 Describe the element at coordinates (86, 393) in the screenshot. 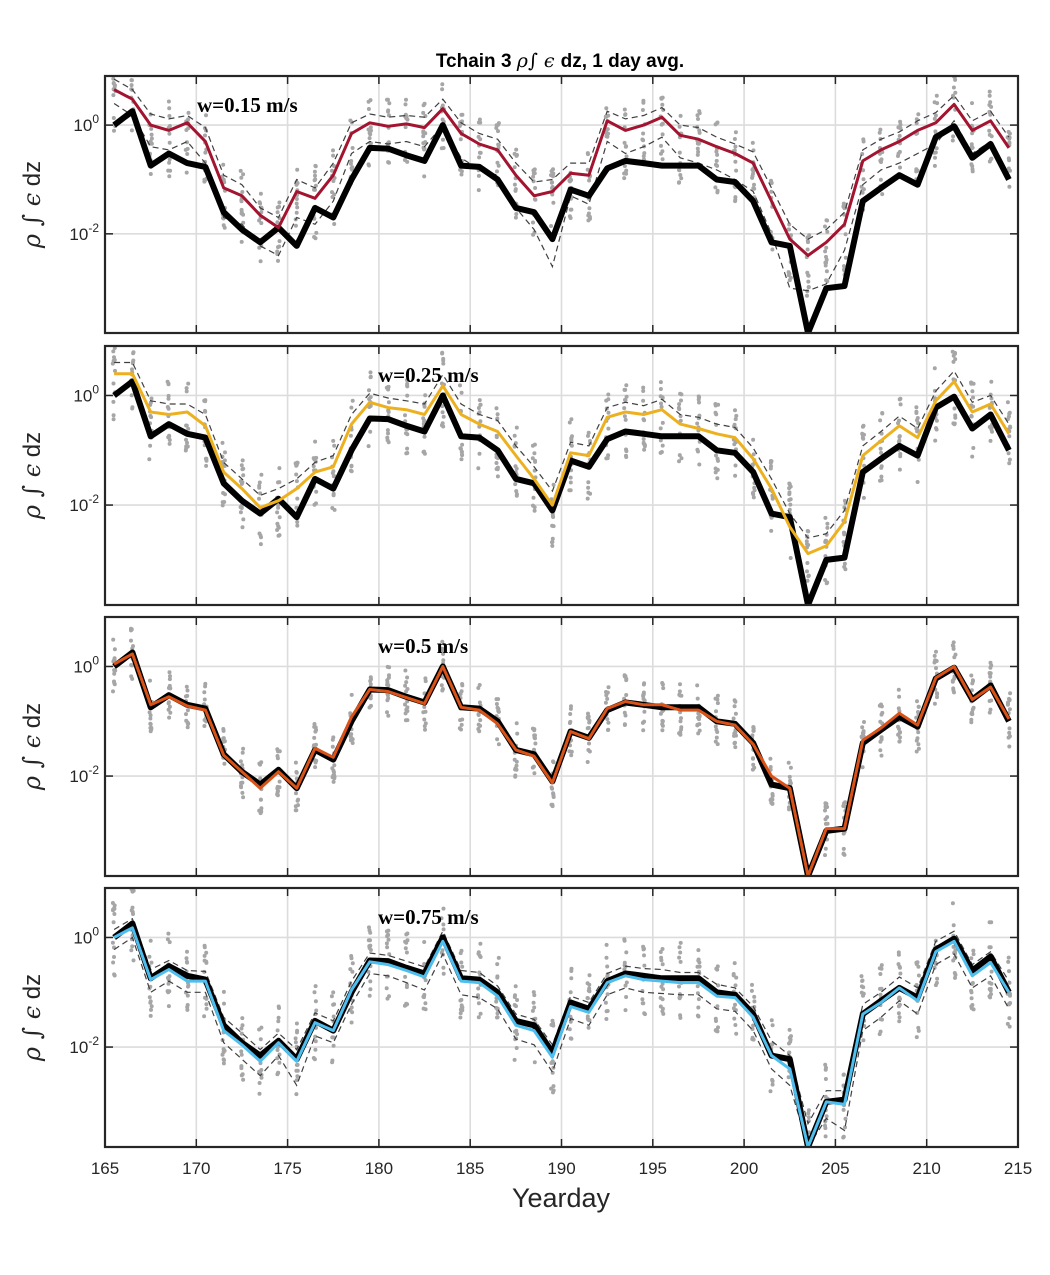

I see `y-tick-label: 100` at that location.